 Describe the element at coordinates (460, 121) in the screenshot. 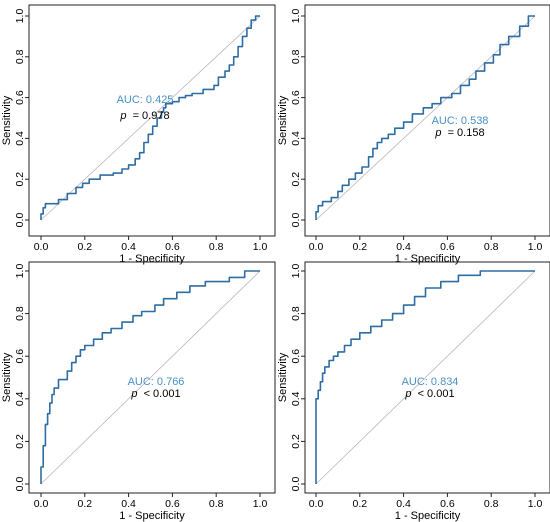

I see `auc-annotation: AUC: 0.538` at that location.